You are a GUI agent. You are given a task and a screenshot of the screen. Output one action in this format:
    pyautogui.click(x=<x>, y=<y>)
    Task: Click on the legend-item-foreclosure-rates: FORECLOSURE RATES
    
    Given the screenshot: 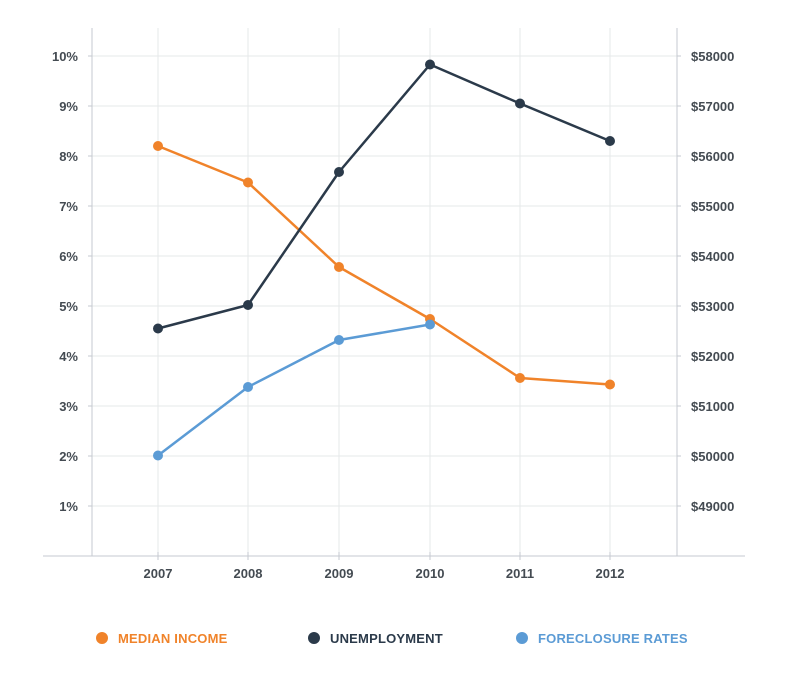 What is the action you would take?
    pyautogui.click(x=602, y=638)
    